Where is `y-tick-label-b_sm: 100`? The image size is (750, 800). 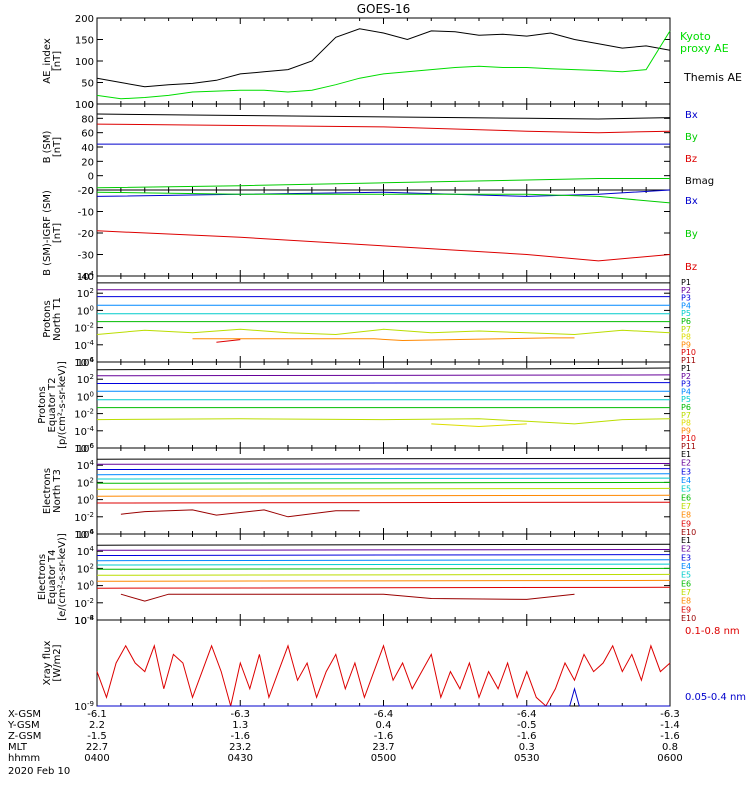
y-tick-label-b_sm: 100 is located at coordinates (84, 105).